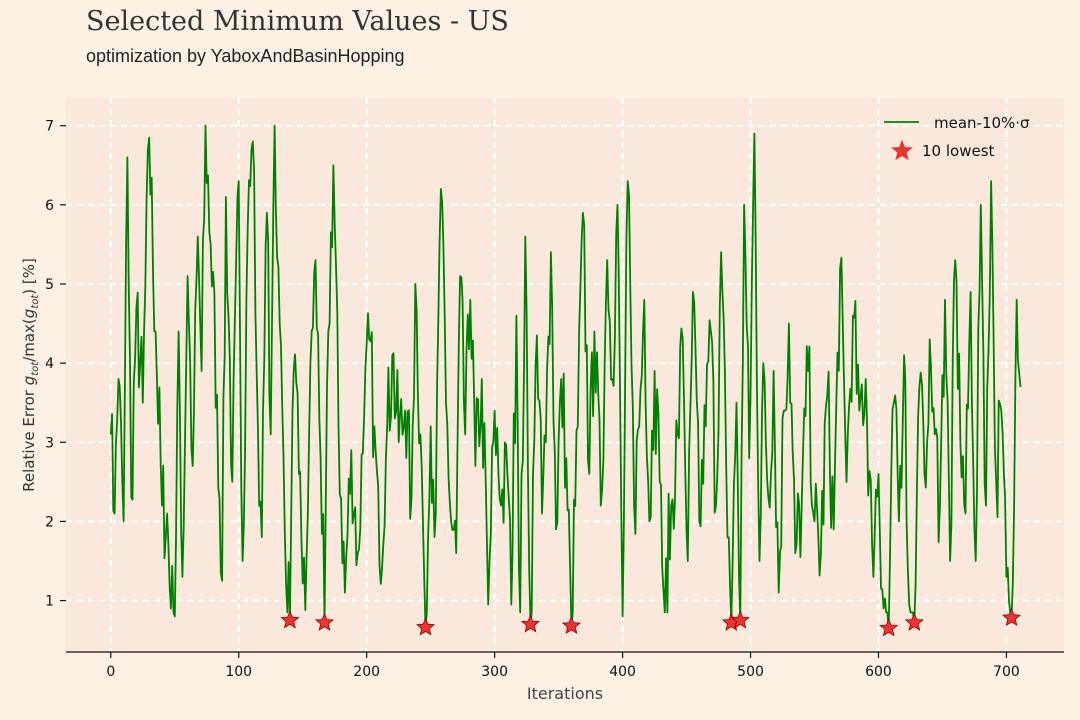 The width and height of the screenshot is (1080, 720). What do you see at coordinates (49, 206) in the screenshot?
I see `y-tick-label: 6` at bounding box center [49, 206].